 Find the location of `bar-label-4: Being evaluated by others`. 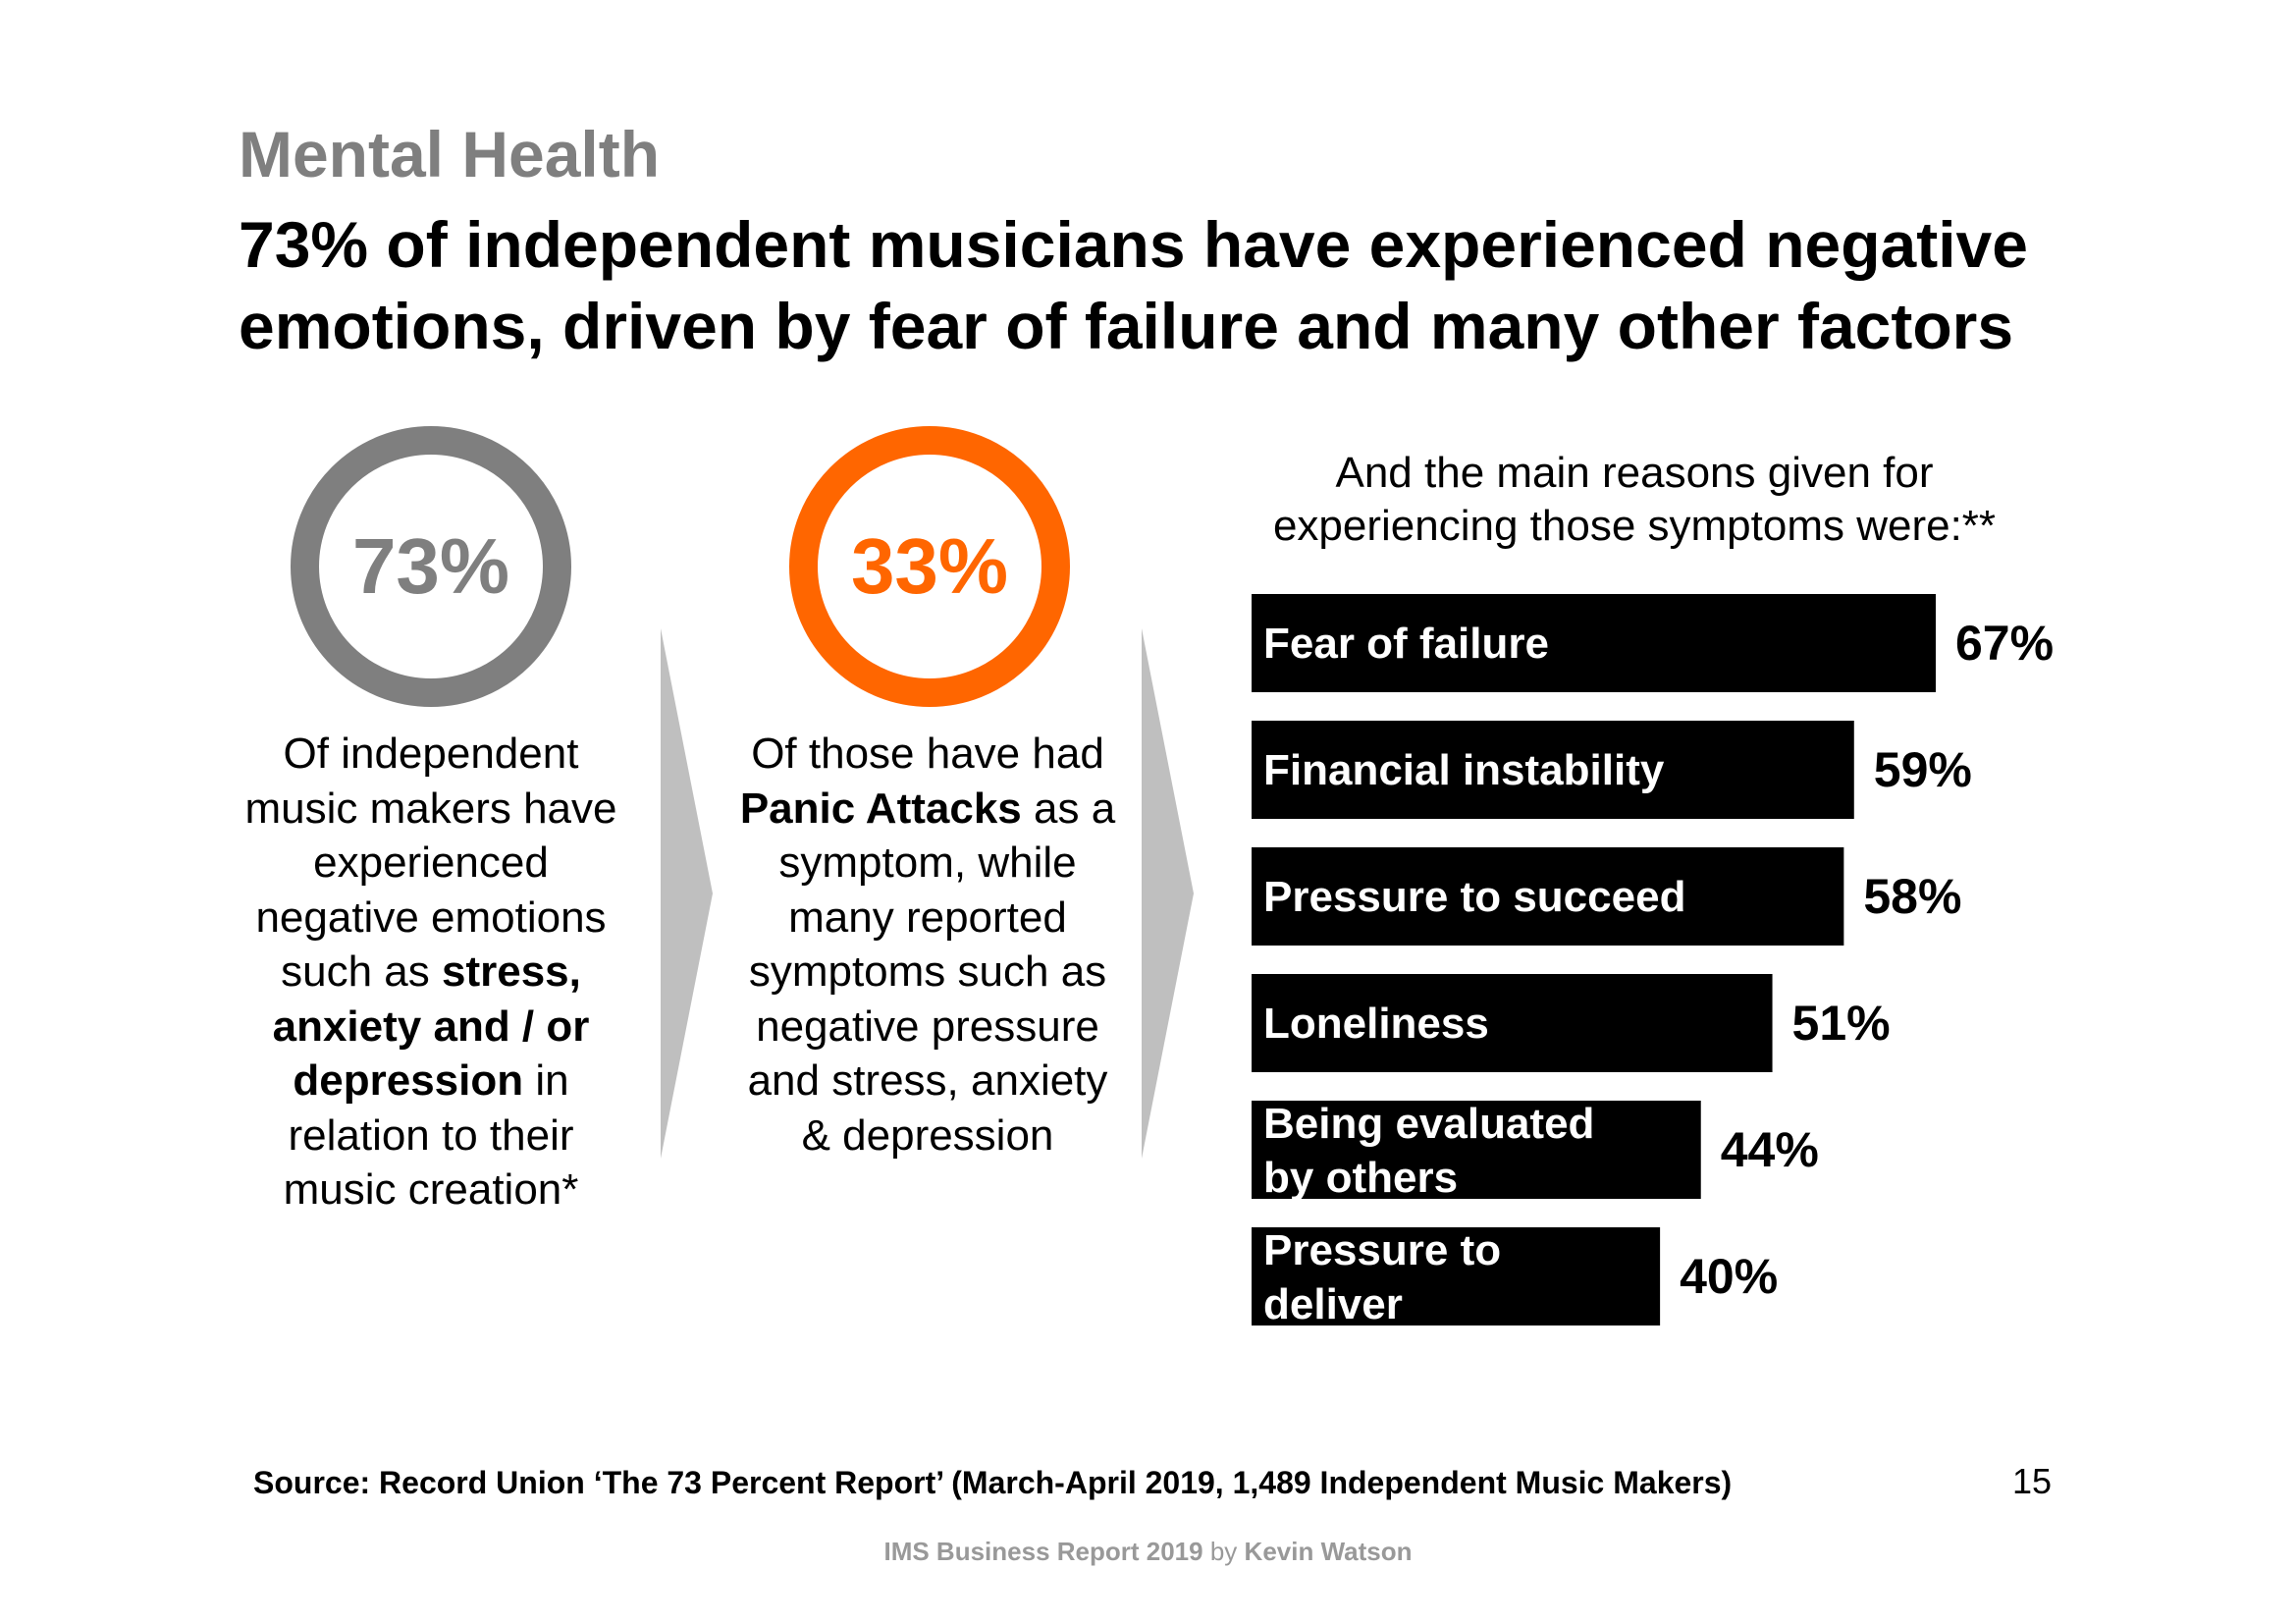

bar-label-4: Being evaluated by others is located at coordinates (1428, 1151).